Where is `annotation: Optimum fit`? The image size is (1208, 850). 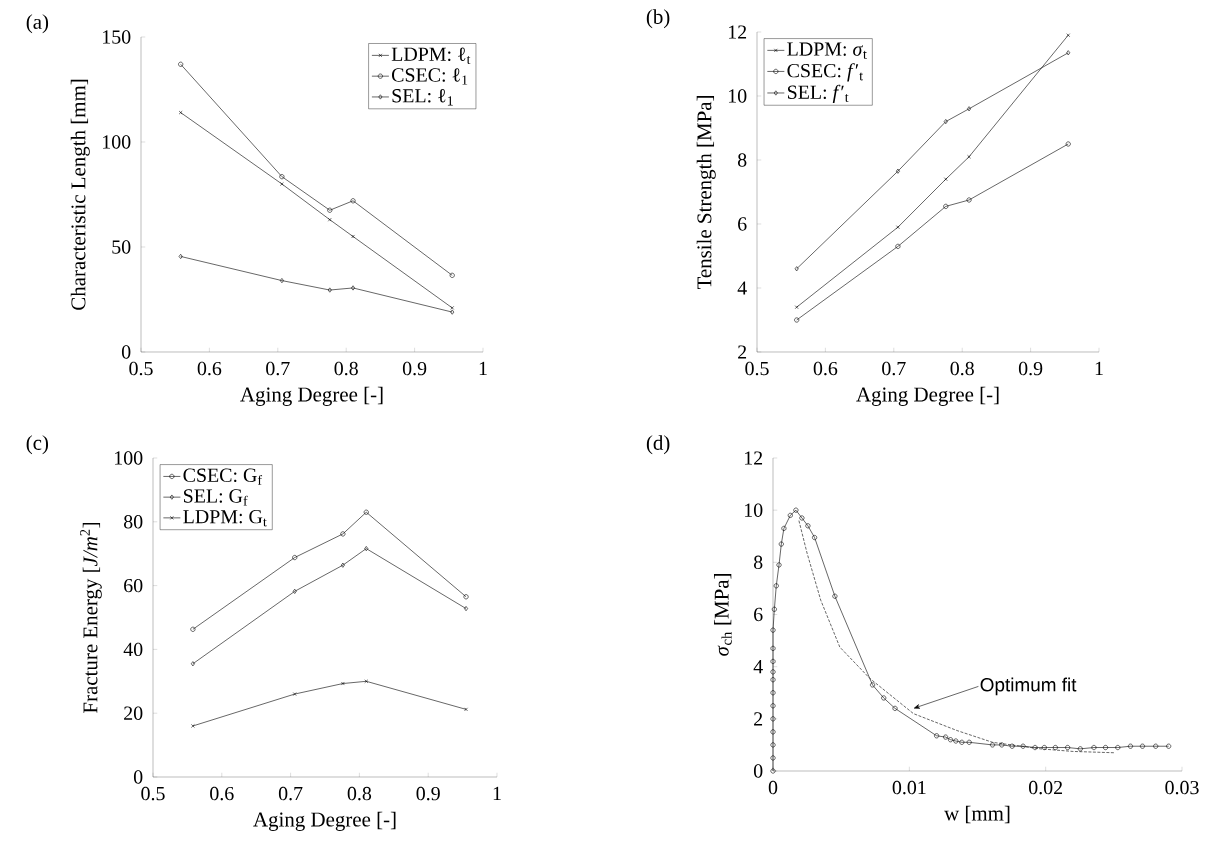
annotation: Optimum fit is located at coordinates (1028, 686).